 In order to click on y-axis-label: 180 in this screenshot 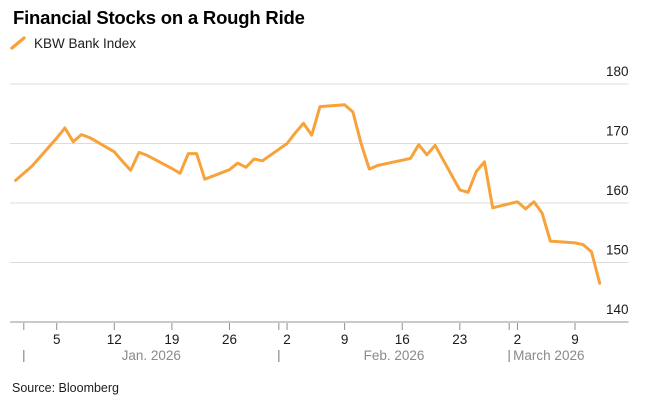, I will do `click(617, 71)`.